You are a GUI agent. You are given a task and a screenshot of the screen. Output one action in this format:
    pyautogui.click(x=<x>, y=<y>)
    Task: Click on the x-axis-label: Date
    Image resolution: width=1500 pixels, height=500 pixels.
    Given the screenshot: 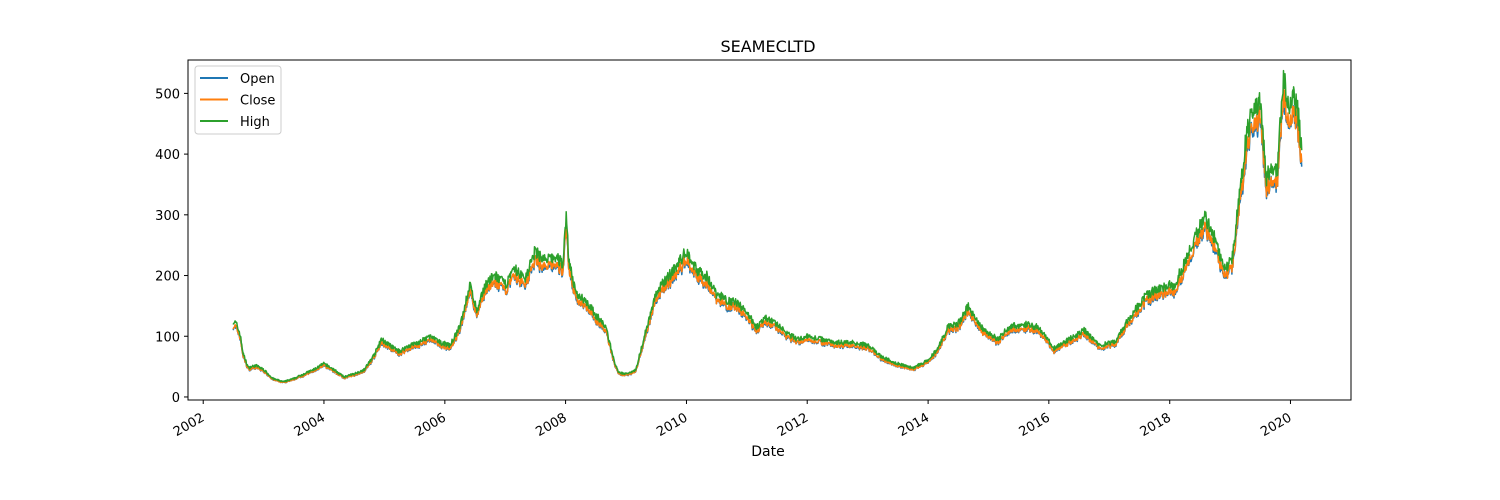 What is the action you would take?
    pyautogui.click(x=767, y=452)
    